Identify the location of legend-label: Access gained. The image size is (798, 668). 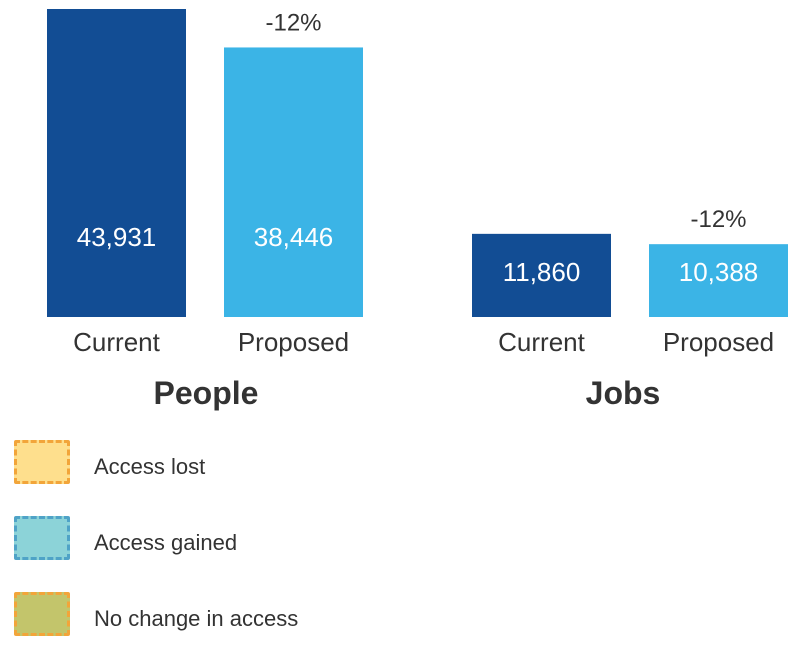
(165, 543).